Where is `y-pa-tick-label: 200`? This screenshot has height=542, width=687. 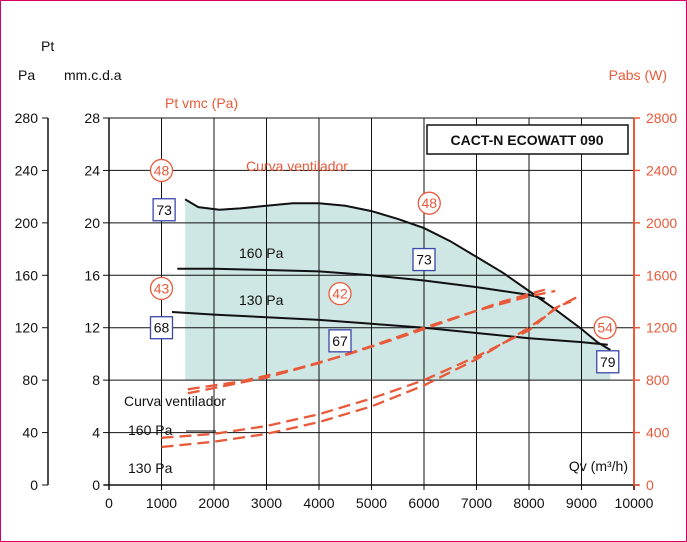 y-pa-tick-label: 200 is located at coordinates (27, 223).